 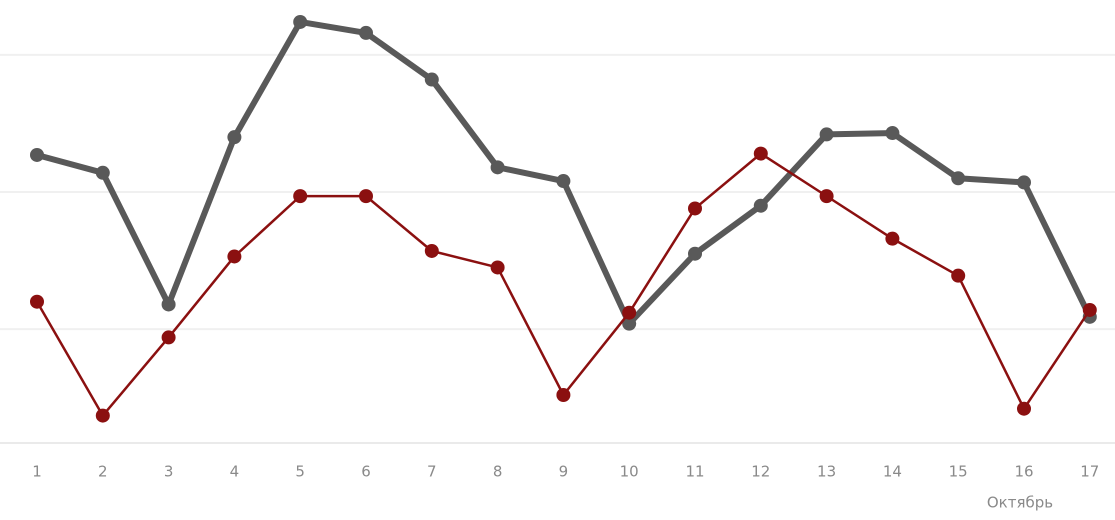 I want to click on x-tick-label: 4, so click(x=235, y=472).